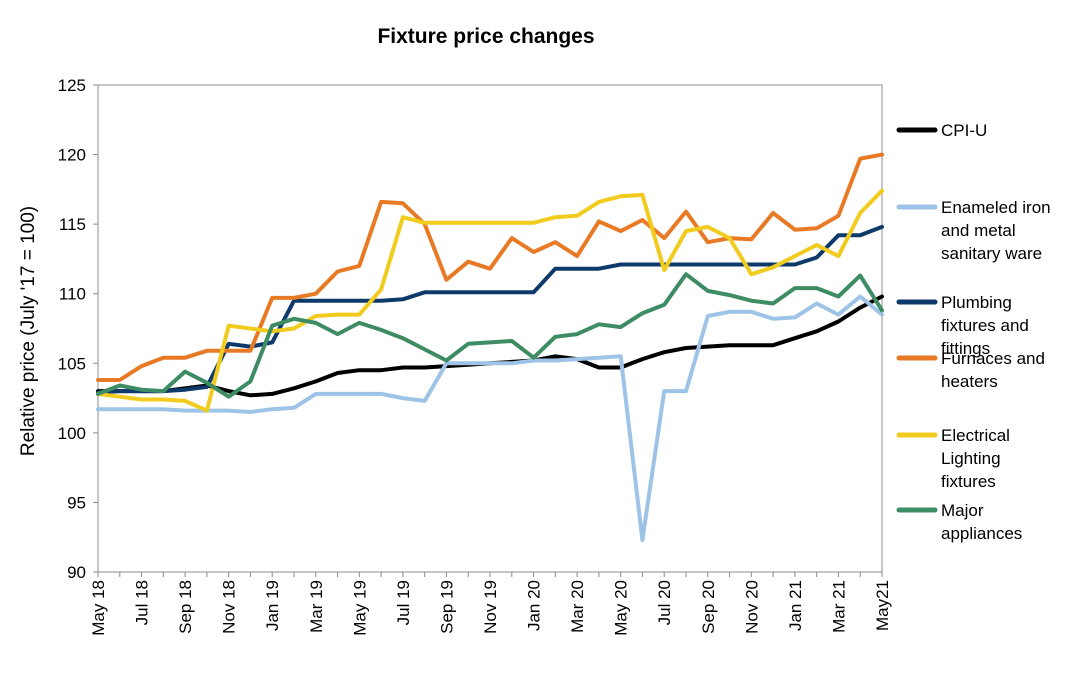 This screenshot has width=1080, height=675. What do you see at coordinates (708, 607) in the screenshot?
I see `x-tick-label: Sep 20` at bounding box center [708, 607].